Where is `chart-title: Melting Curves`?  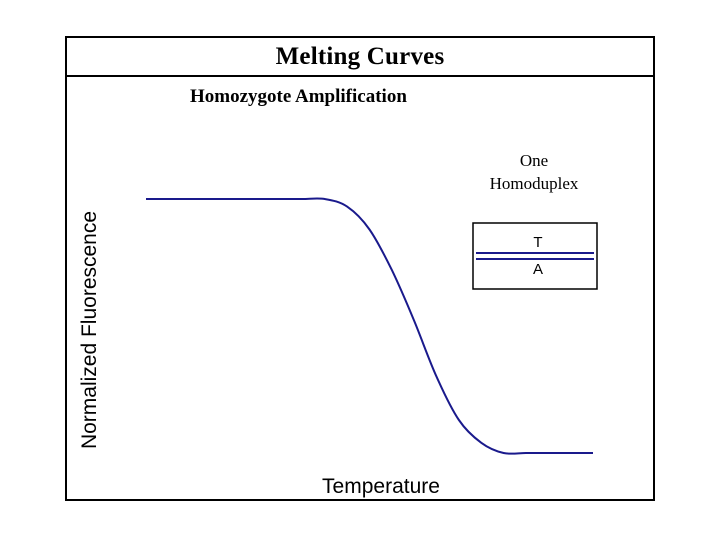 chart-title: Melting Curves is located at coordinates (360, 56).